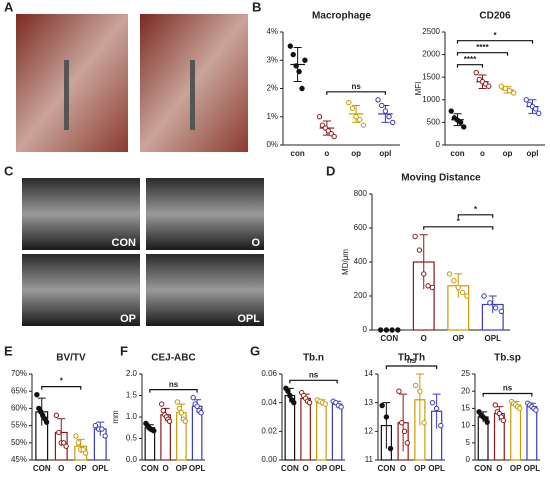  What do you see at coordinates (368, 430) in the screenshot?
I see `y-tick-label: 12` at bounding box center [368, 430].